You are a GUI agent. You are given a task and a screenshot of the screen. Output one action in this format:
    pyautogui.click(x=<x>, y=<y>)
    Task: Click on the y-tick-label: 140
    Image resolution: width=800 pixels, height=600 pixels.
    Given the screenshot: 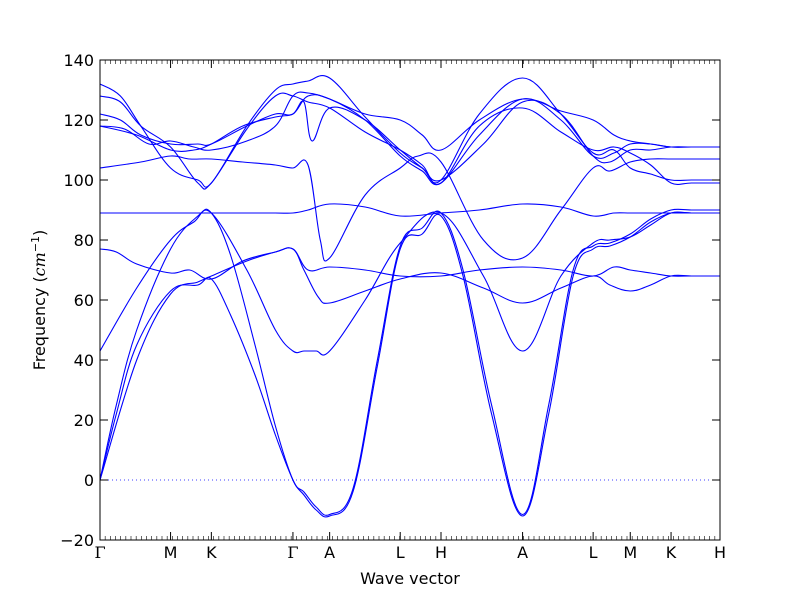 What is the action you would take?
    pyautogui.click(x=78, y=60)
    